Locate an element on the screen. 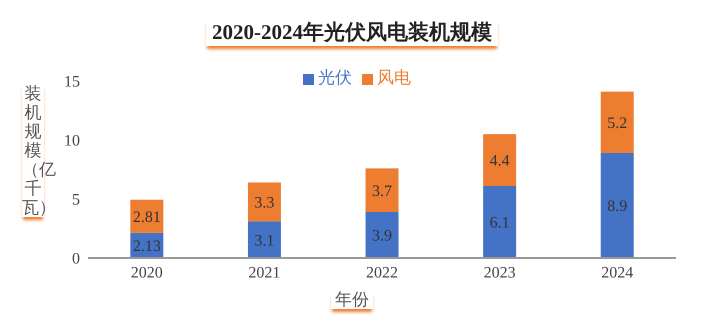  y-tick-label: 5 is located at coordinates (76, 200).